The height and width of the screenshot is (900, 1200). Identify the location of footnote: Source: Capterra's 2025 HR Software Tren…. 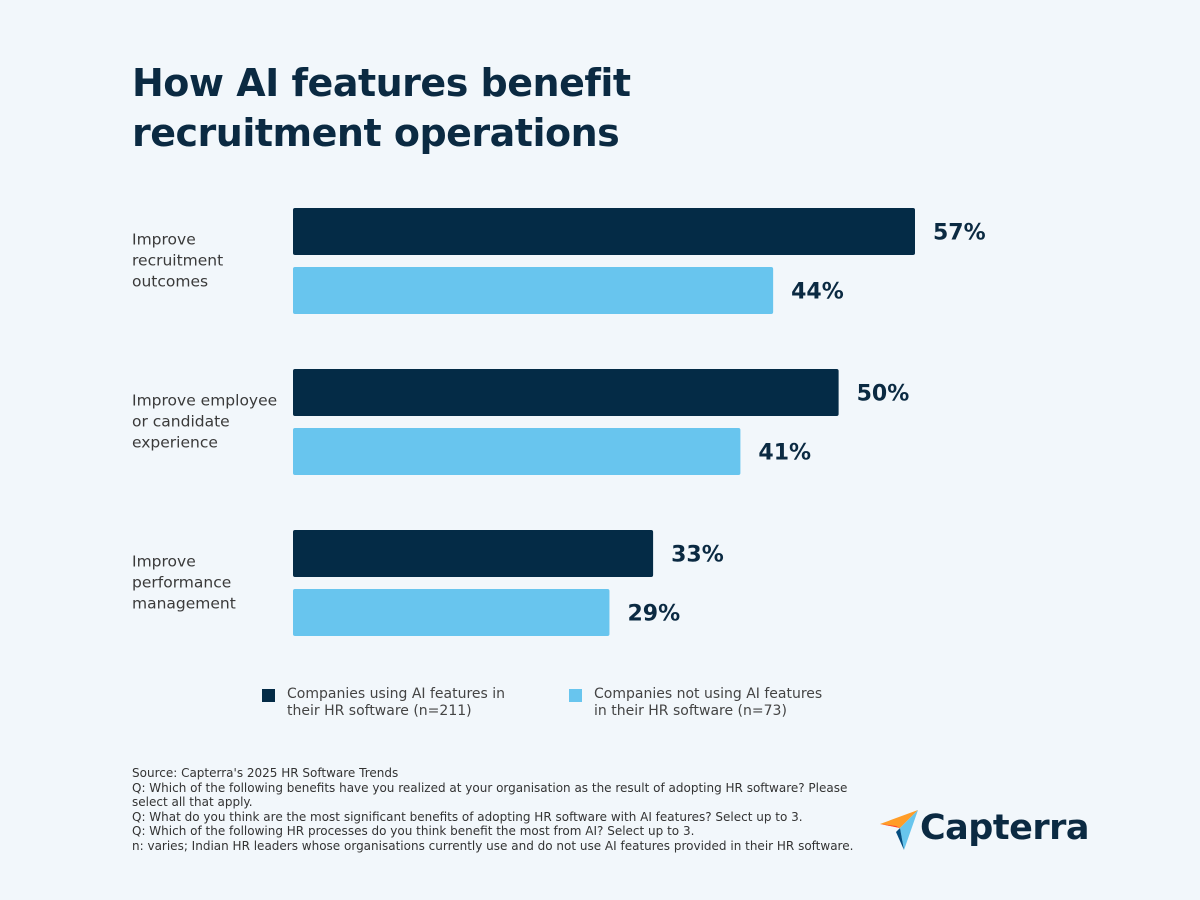
(265, 773).